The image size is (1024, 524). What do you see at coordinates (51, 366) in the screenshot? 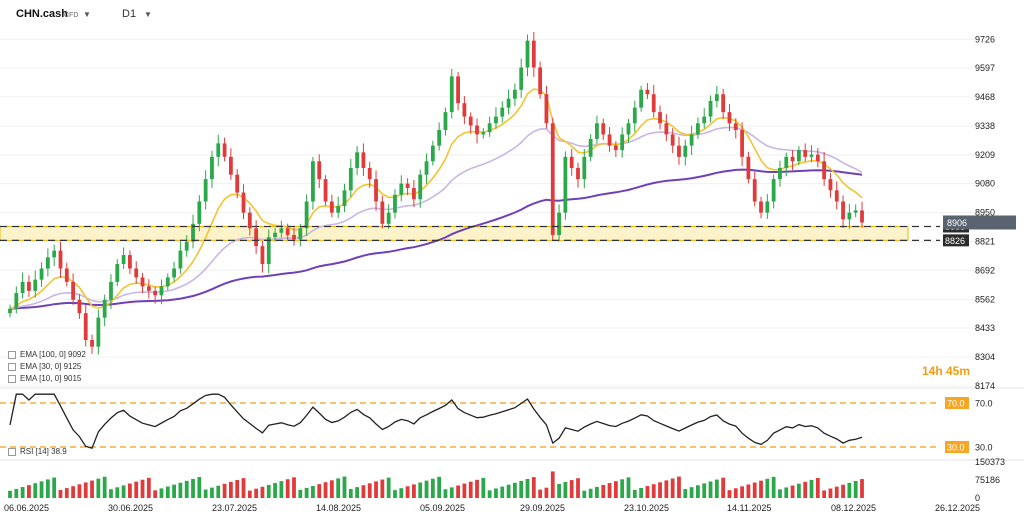
I see `ema30-label: EMA [30, 0] 9125` at bounding box center [51, 366].